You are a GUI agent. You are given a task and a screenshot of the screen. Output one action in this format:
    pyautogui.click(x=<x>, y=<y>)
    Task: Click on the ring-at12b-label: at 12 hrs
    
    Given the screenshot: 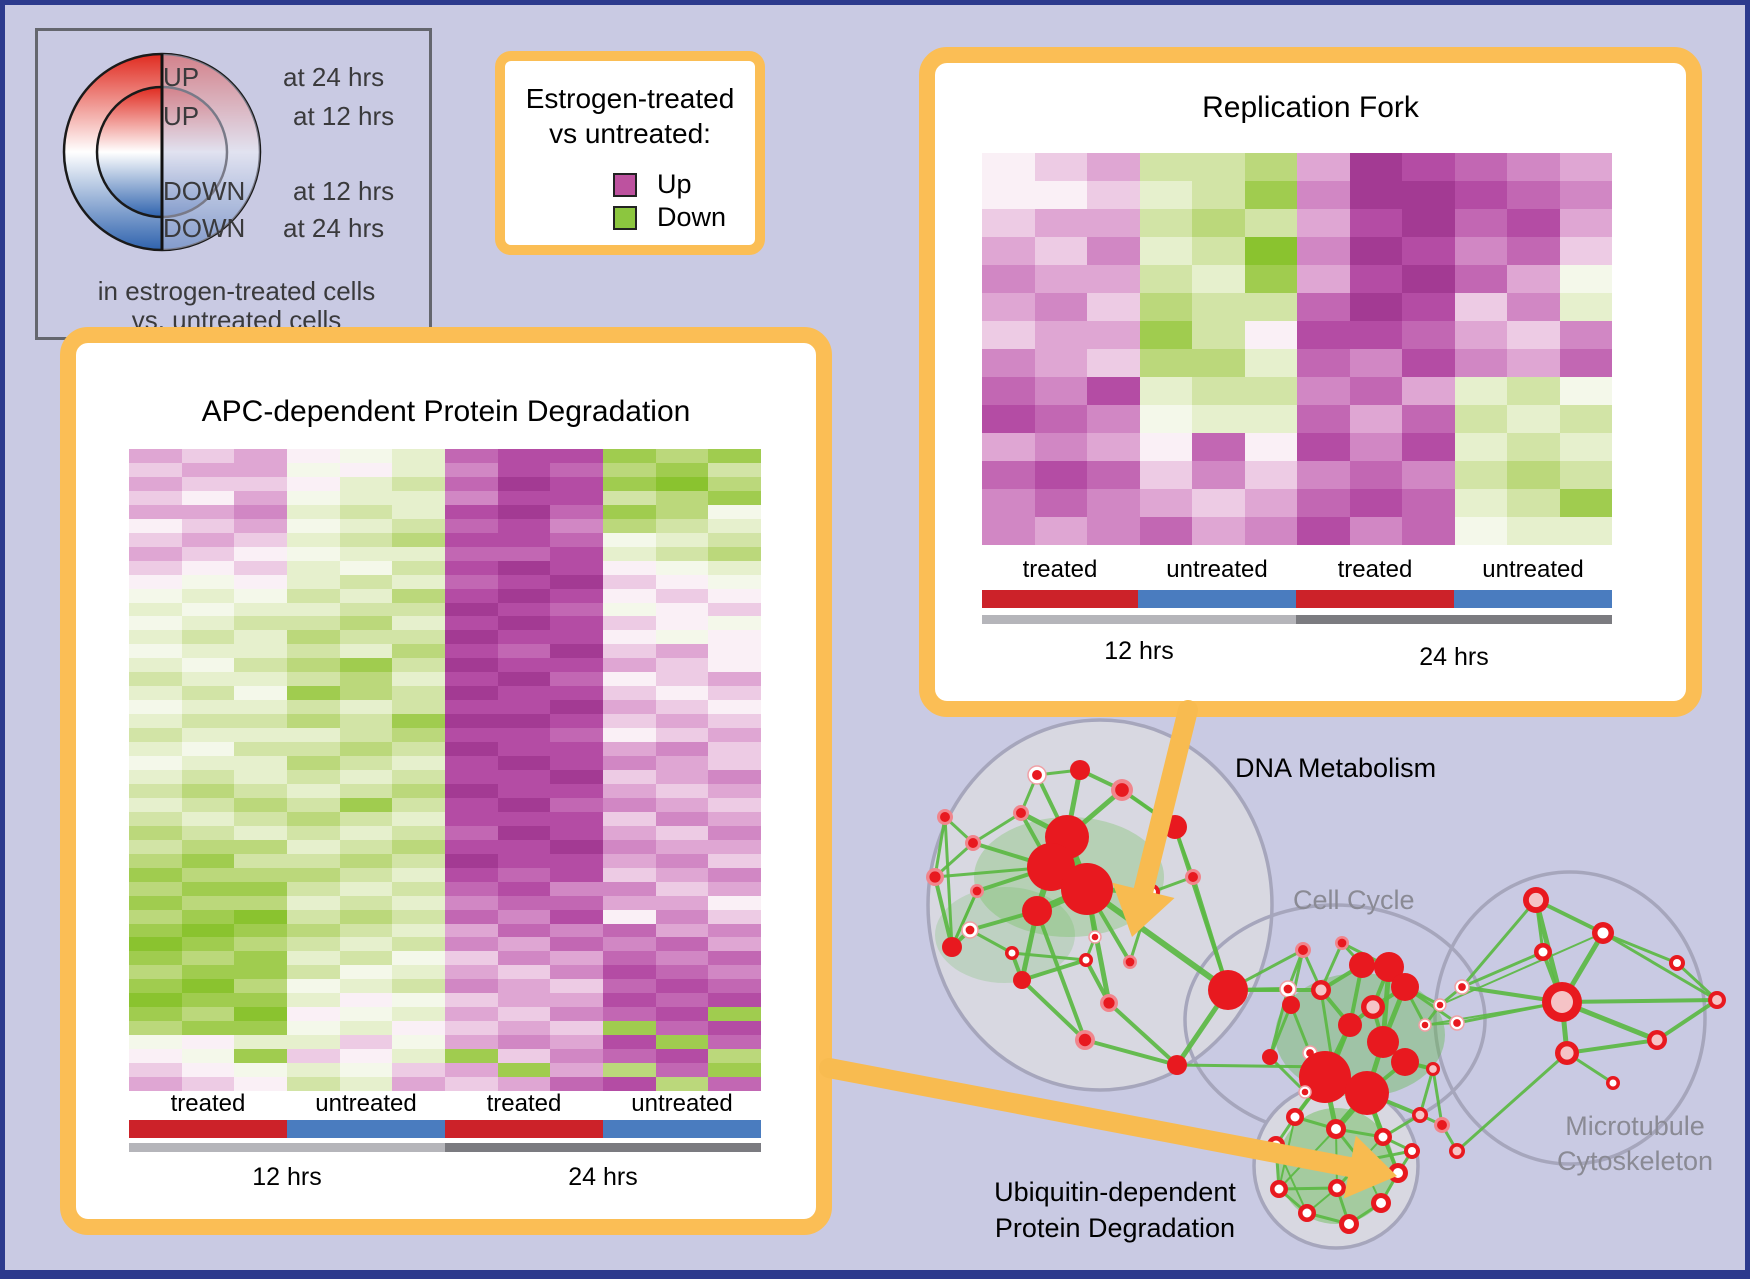 What is the action you would take?
    pyautogui.click(x=344, y=191)
    